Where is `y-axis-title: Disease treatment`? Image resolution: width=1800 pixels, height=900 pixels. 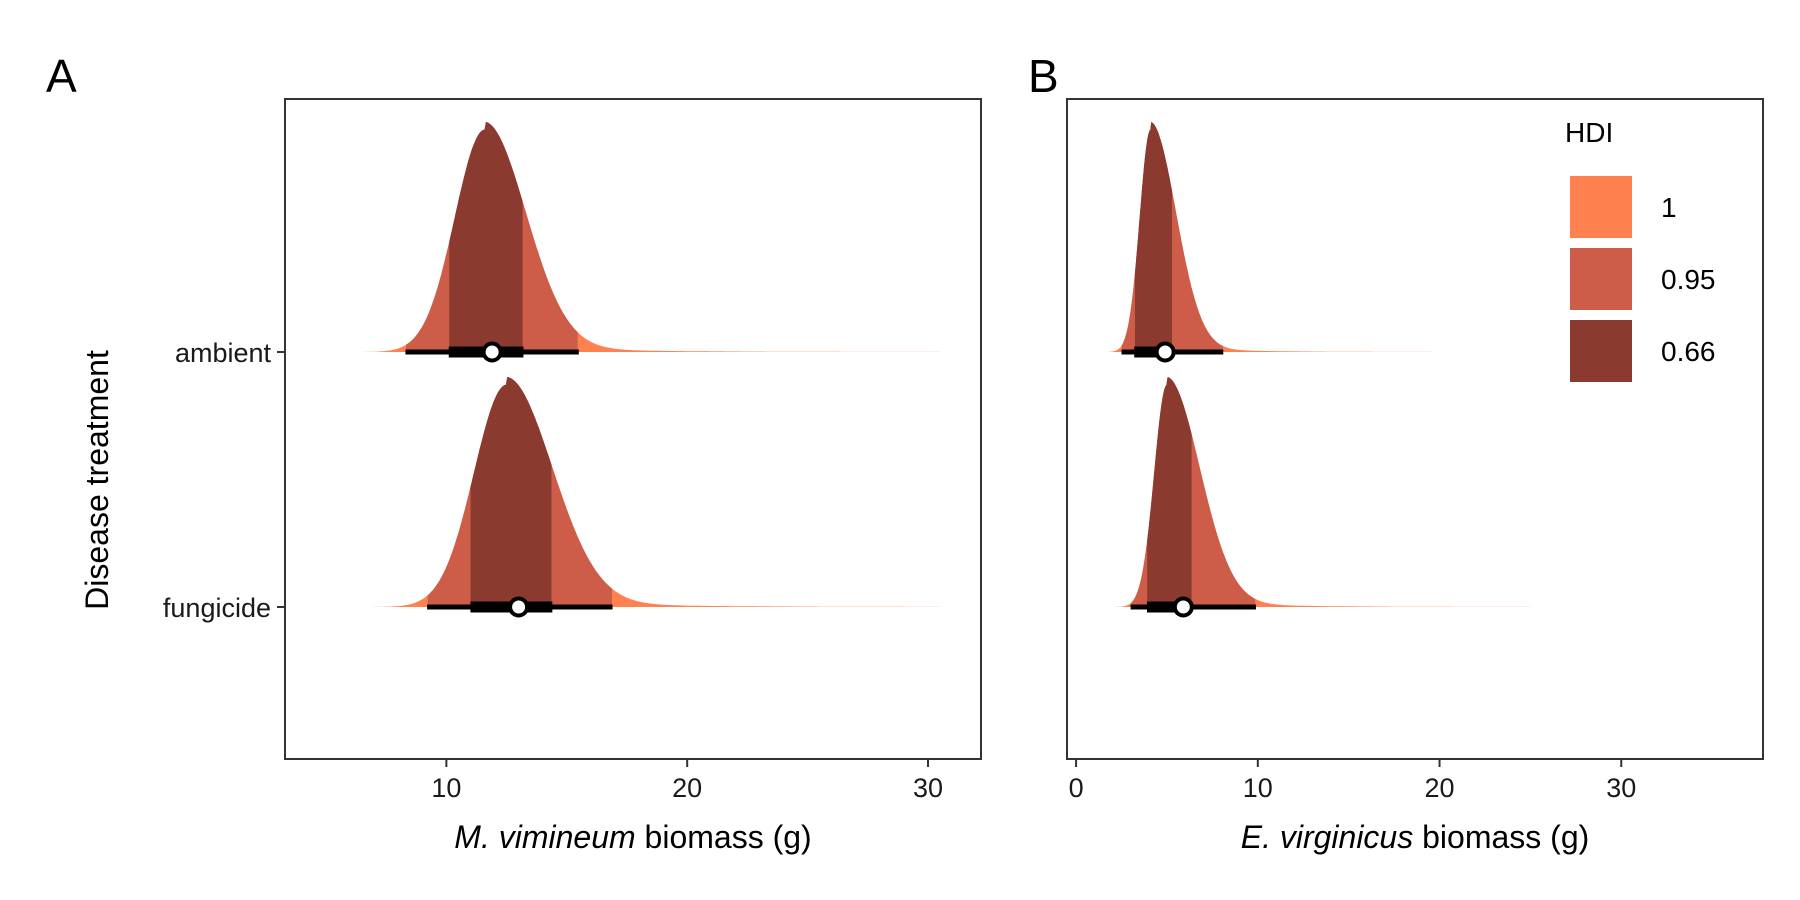
y-axis-title: Disease treatment is located at coordinates (97, 480).